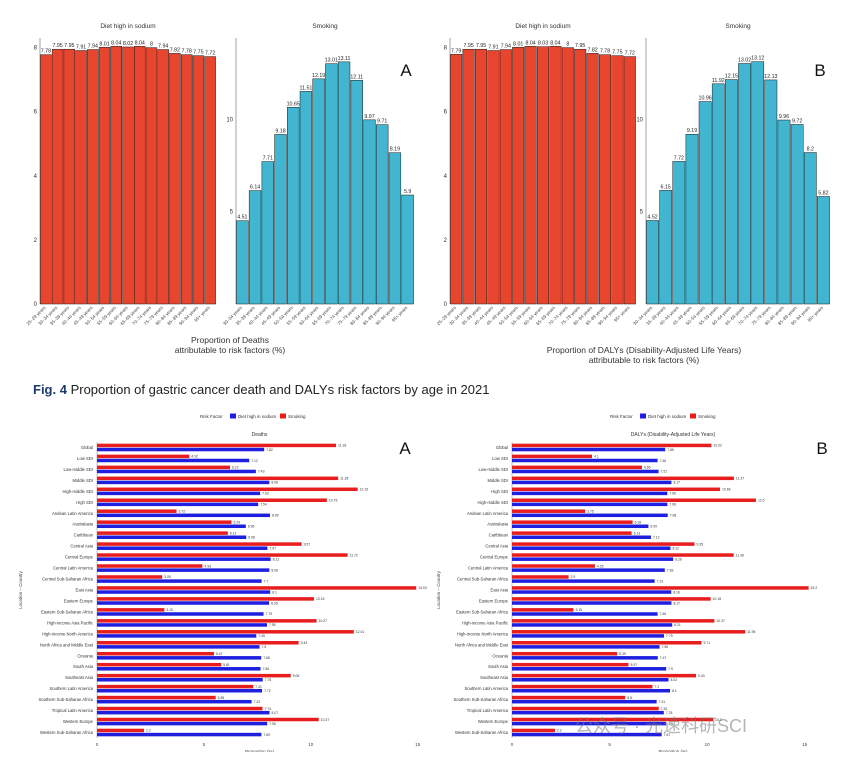 The image size is (852, 760). What do you see at coordinates (506, 47) in the screenshot?
I see `data-label-sodium: 7.94` at bounding box center [506, 47].